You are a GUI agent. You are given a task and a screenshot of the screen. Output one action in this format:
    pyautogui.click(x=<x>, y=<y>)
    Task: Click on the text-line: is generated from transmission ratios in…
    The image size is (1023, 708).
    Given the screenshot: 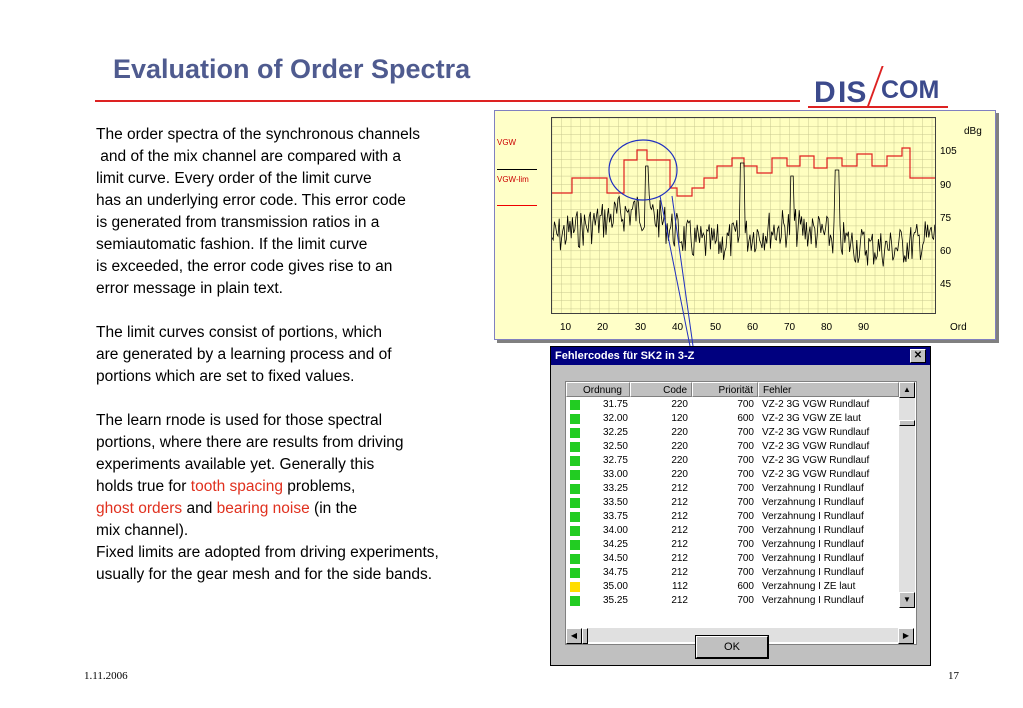 What is the action you would take?
    pyautogui.click(x=238, y=222)
    